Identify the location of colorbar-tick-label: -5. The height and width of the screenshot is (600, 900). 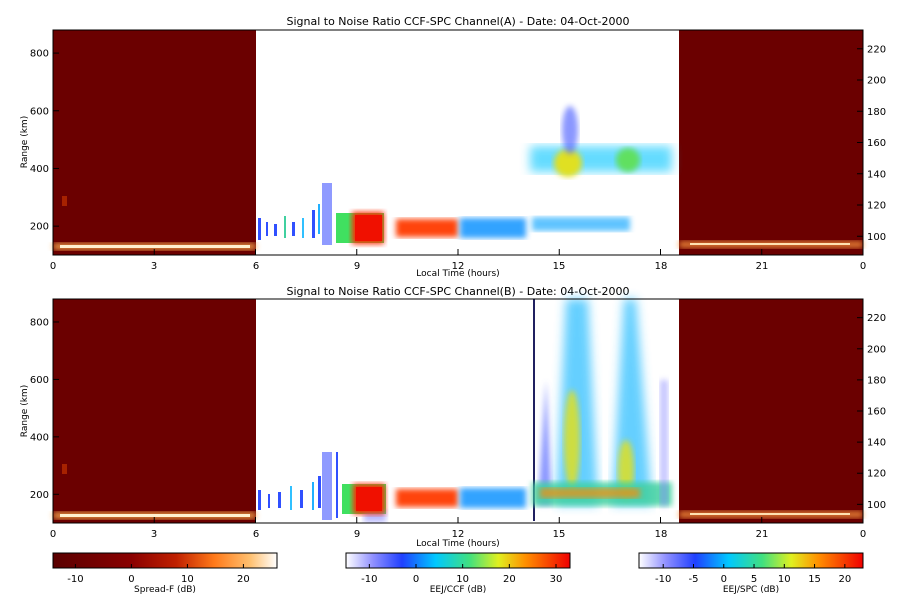
(693, 579).